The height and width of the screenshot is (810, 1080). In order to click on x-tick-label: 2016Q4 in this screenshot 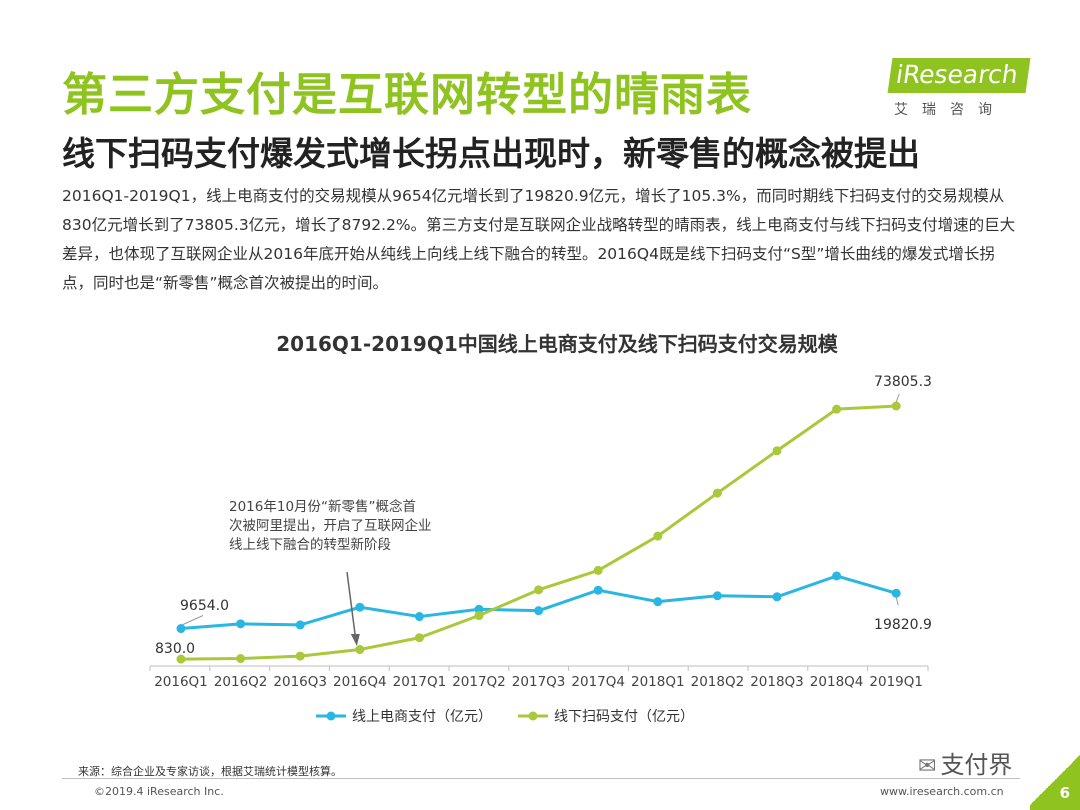, I will do `click(360, 682)`.